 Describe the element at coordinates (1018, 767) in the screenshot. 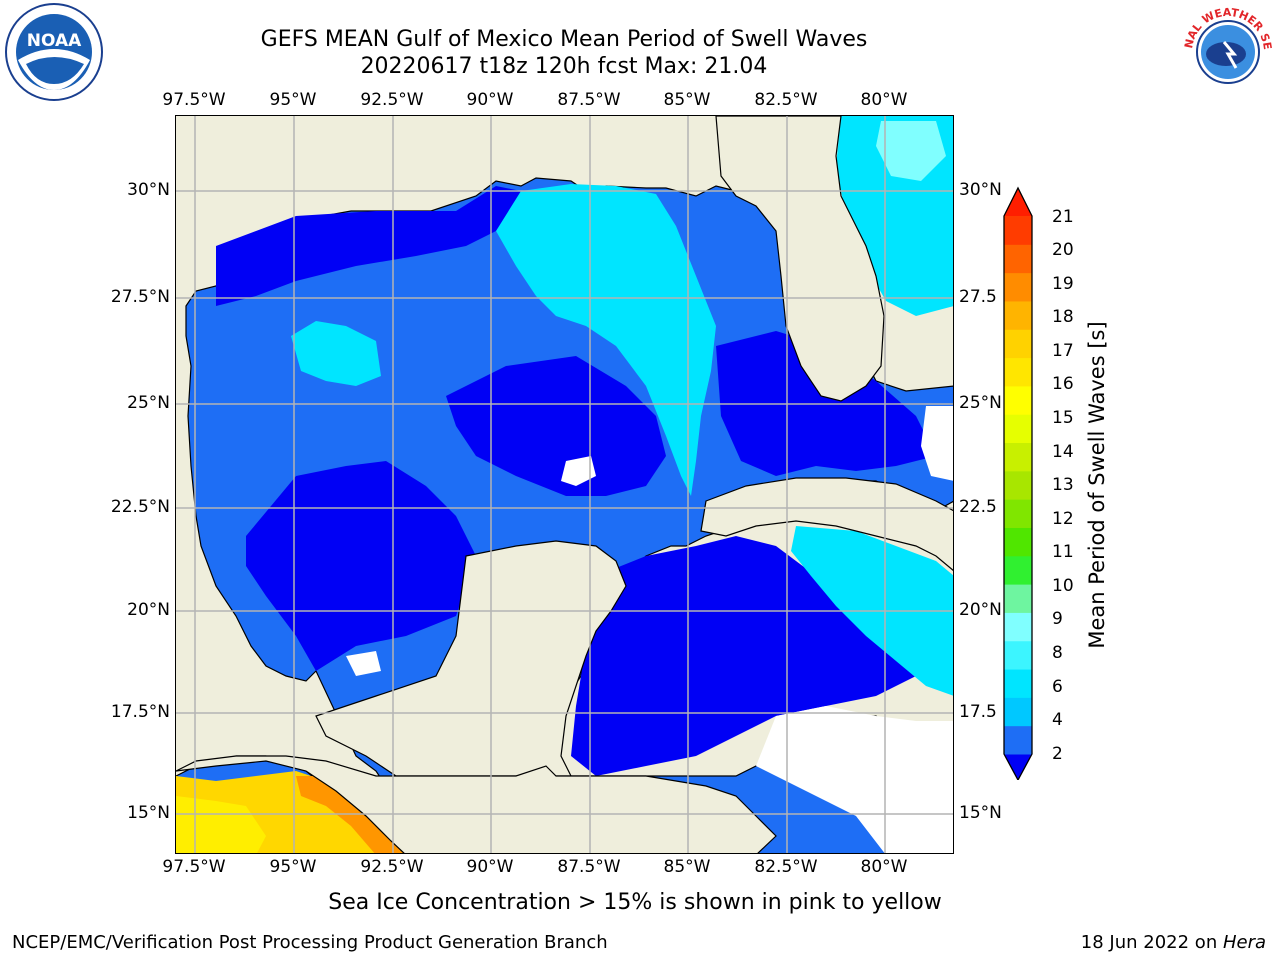

I see `colorbar-extend-low` at that location.